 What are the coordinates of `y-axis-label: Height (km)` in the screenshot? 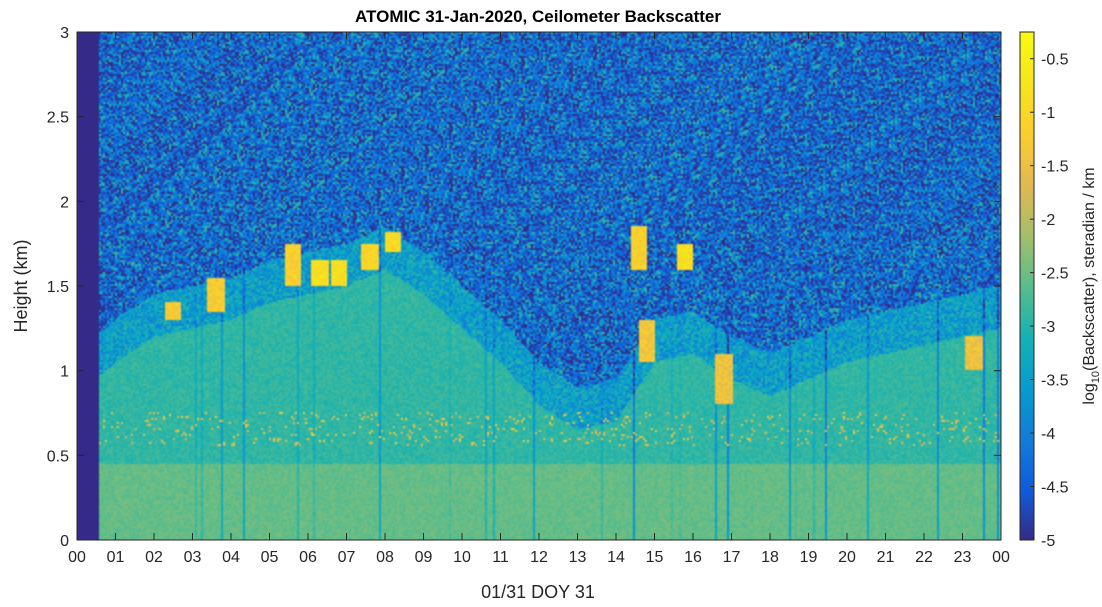 It's located at (21, 285).